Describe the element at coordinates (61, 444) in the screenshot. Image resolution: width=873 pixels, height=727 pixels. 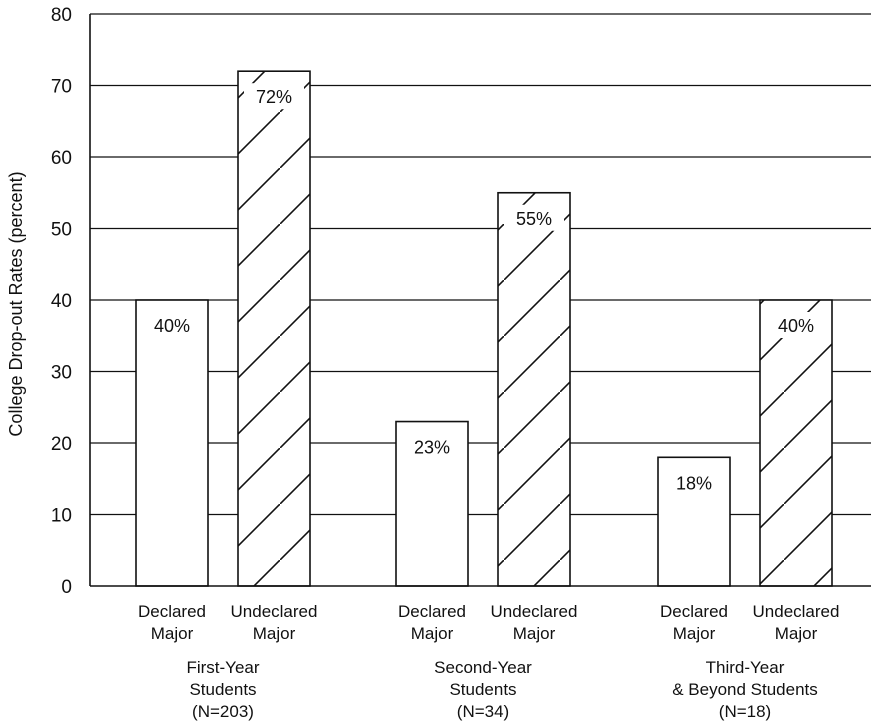
I see `y-tick-label: 20` at that location.